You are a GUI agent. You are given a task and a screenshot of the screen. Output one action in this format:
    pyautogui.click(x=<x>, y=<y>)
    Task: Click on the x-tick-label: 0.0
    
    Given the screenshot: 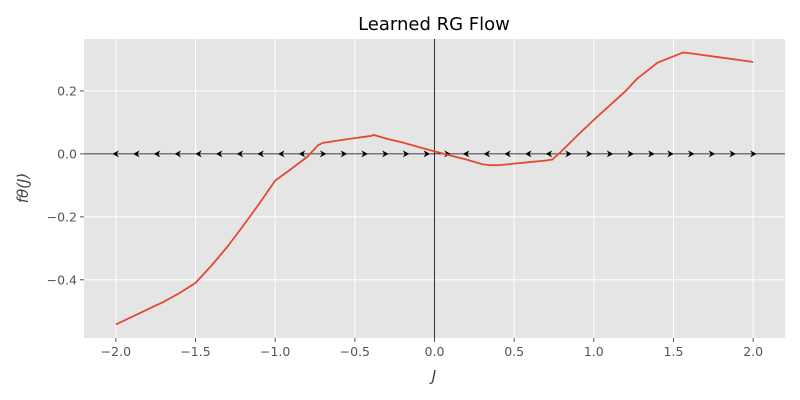 What is the action you would take?
    pyautogui.click(x=435, y=351)
    